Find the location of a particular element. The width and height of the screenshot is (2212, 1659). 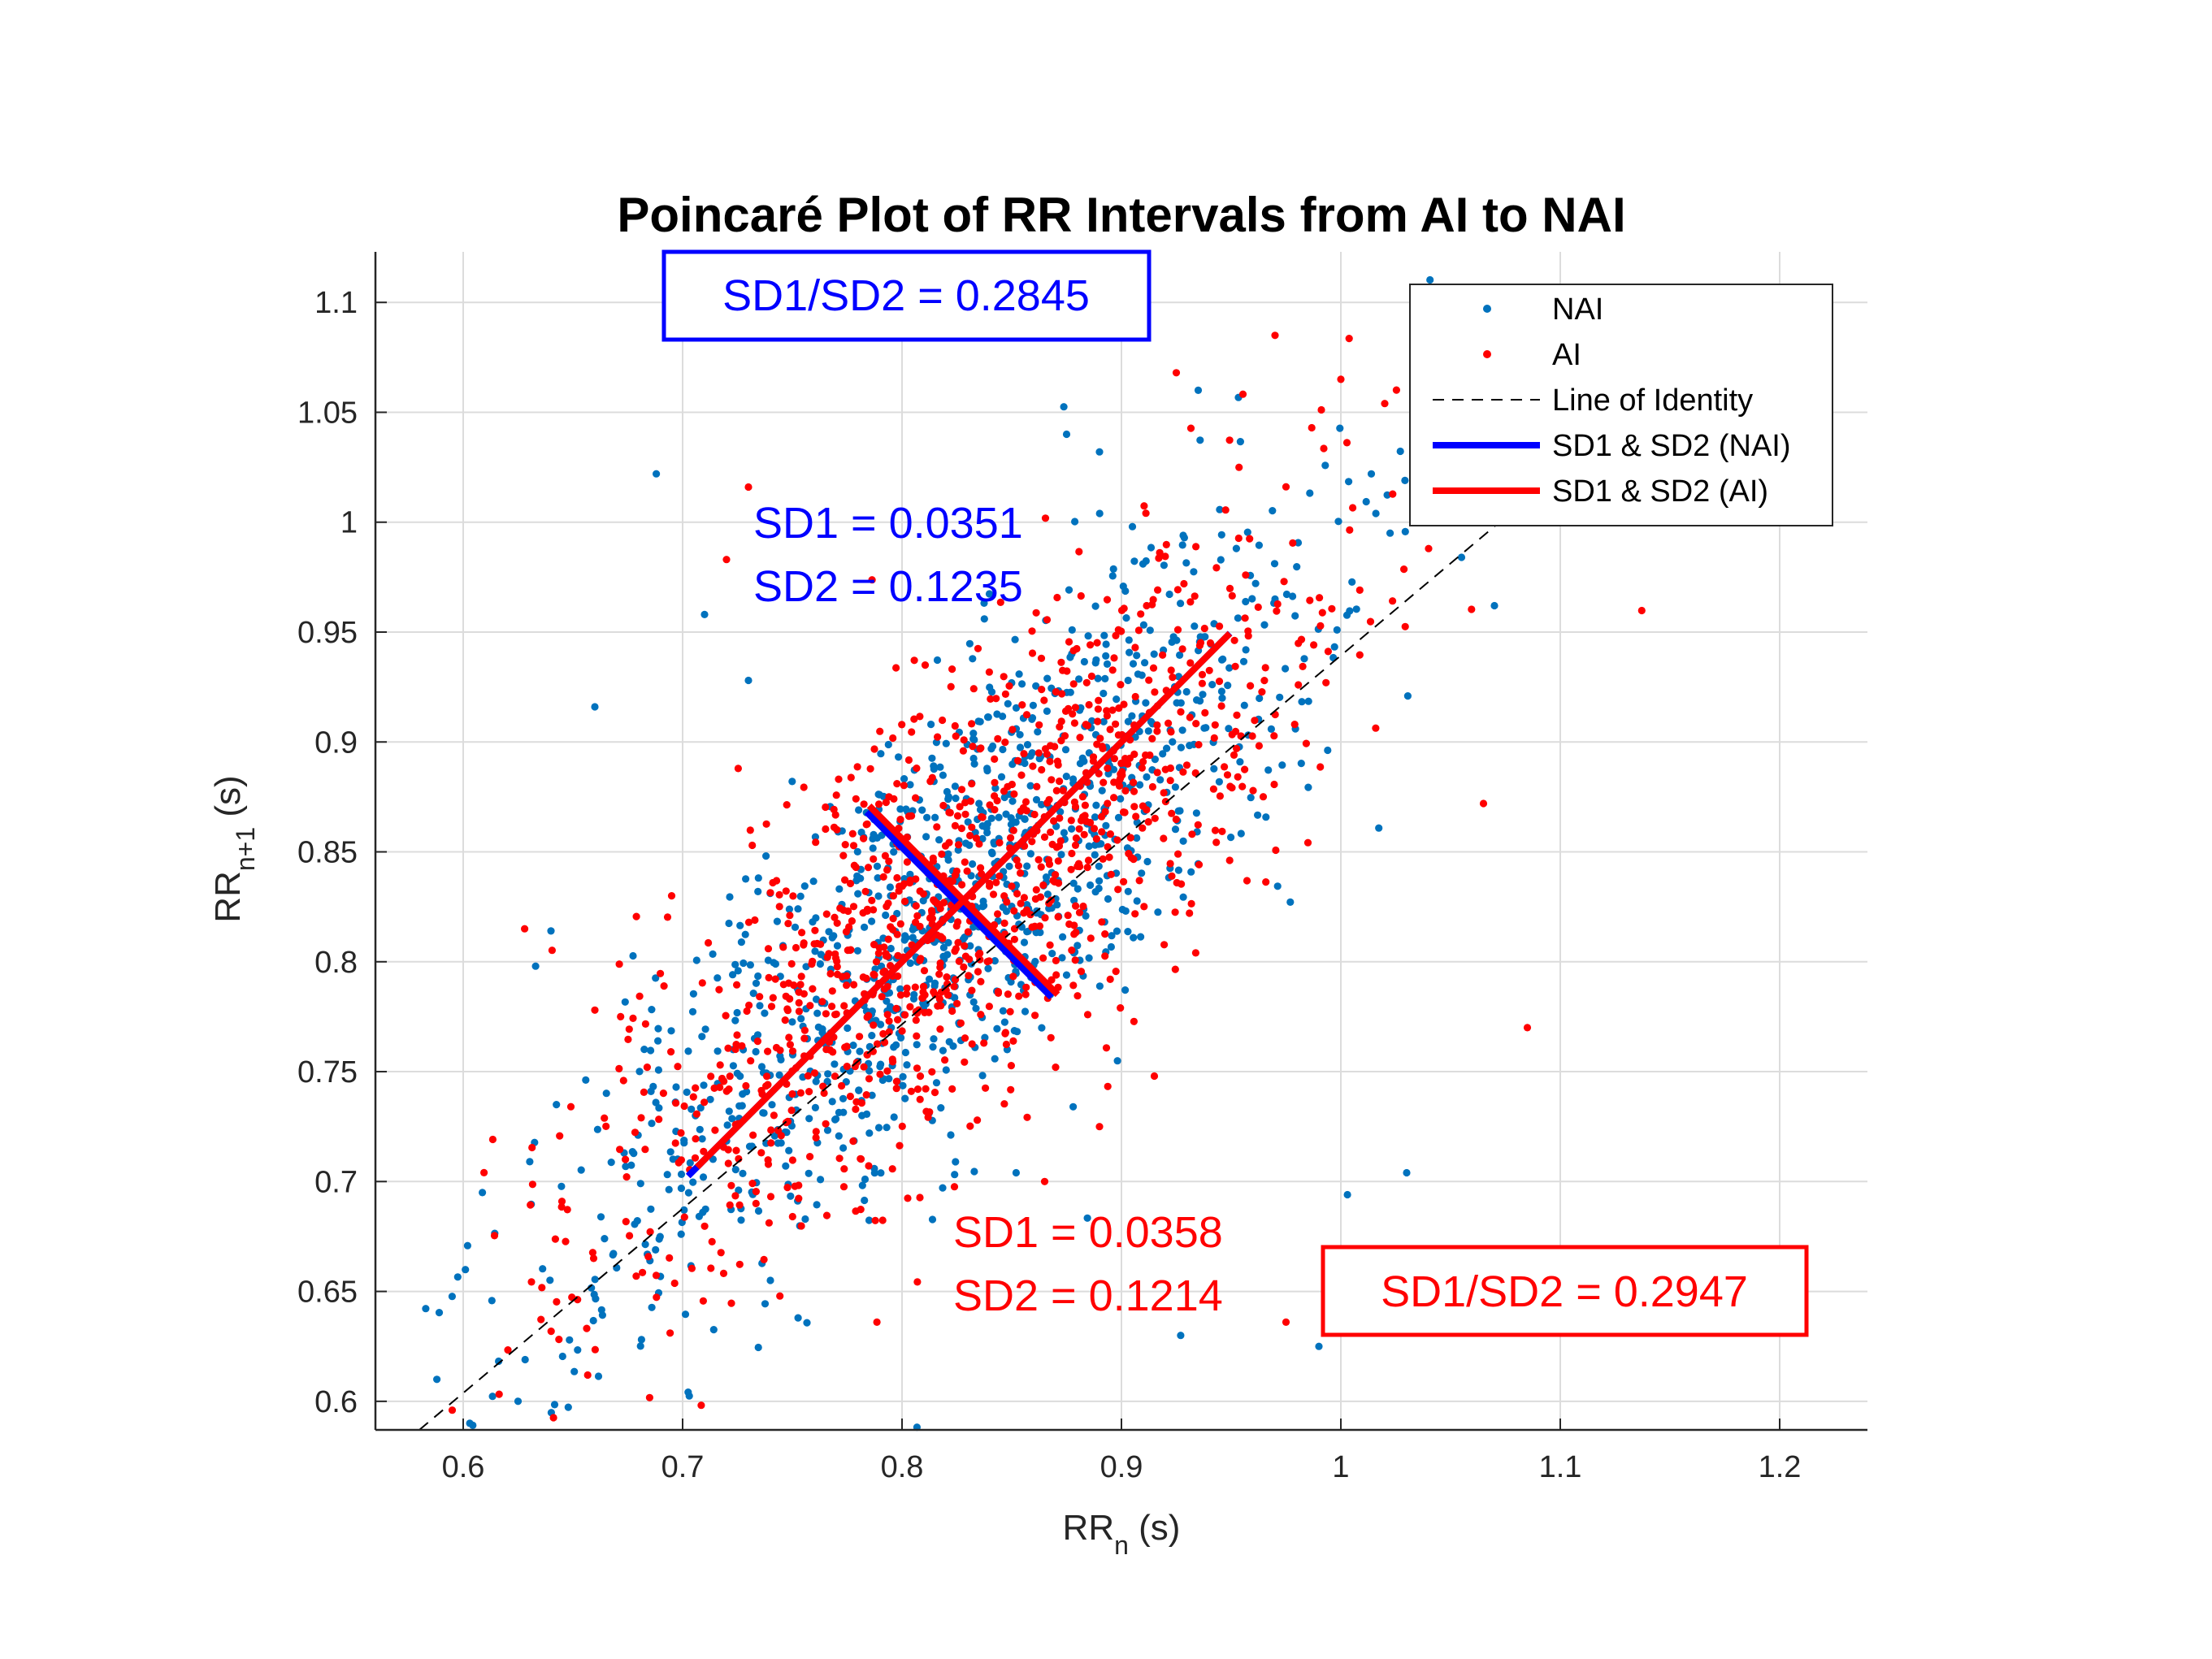

y-axis-label-unit: (s) is located at coordinates (228, 801).